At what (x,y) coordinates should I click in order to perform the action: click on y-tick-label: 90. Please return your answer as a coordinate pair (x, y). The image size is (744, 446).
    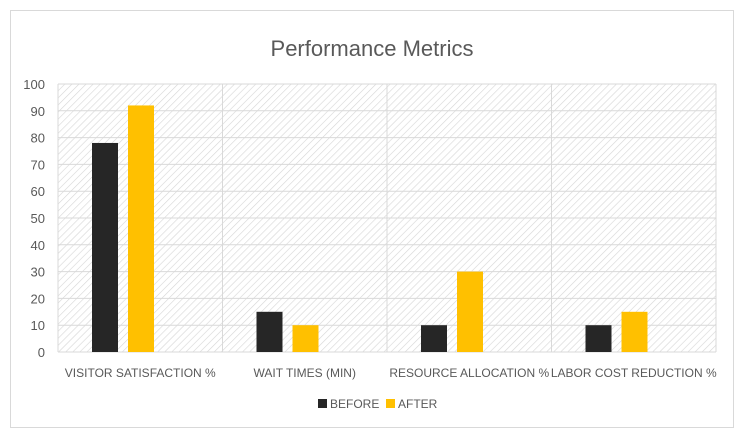
    Looking at the image, I should click on (38, 111).